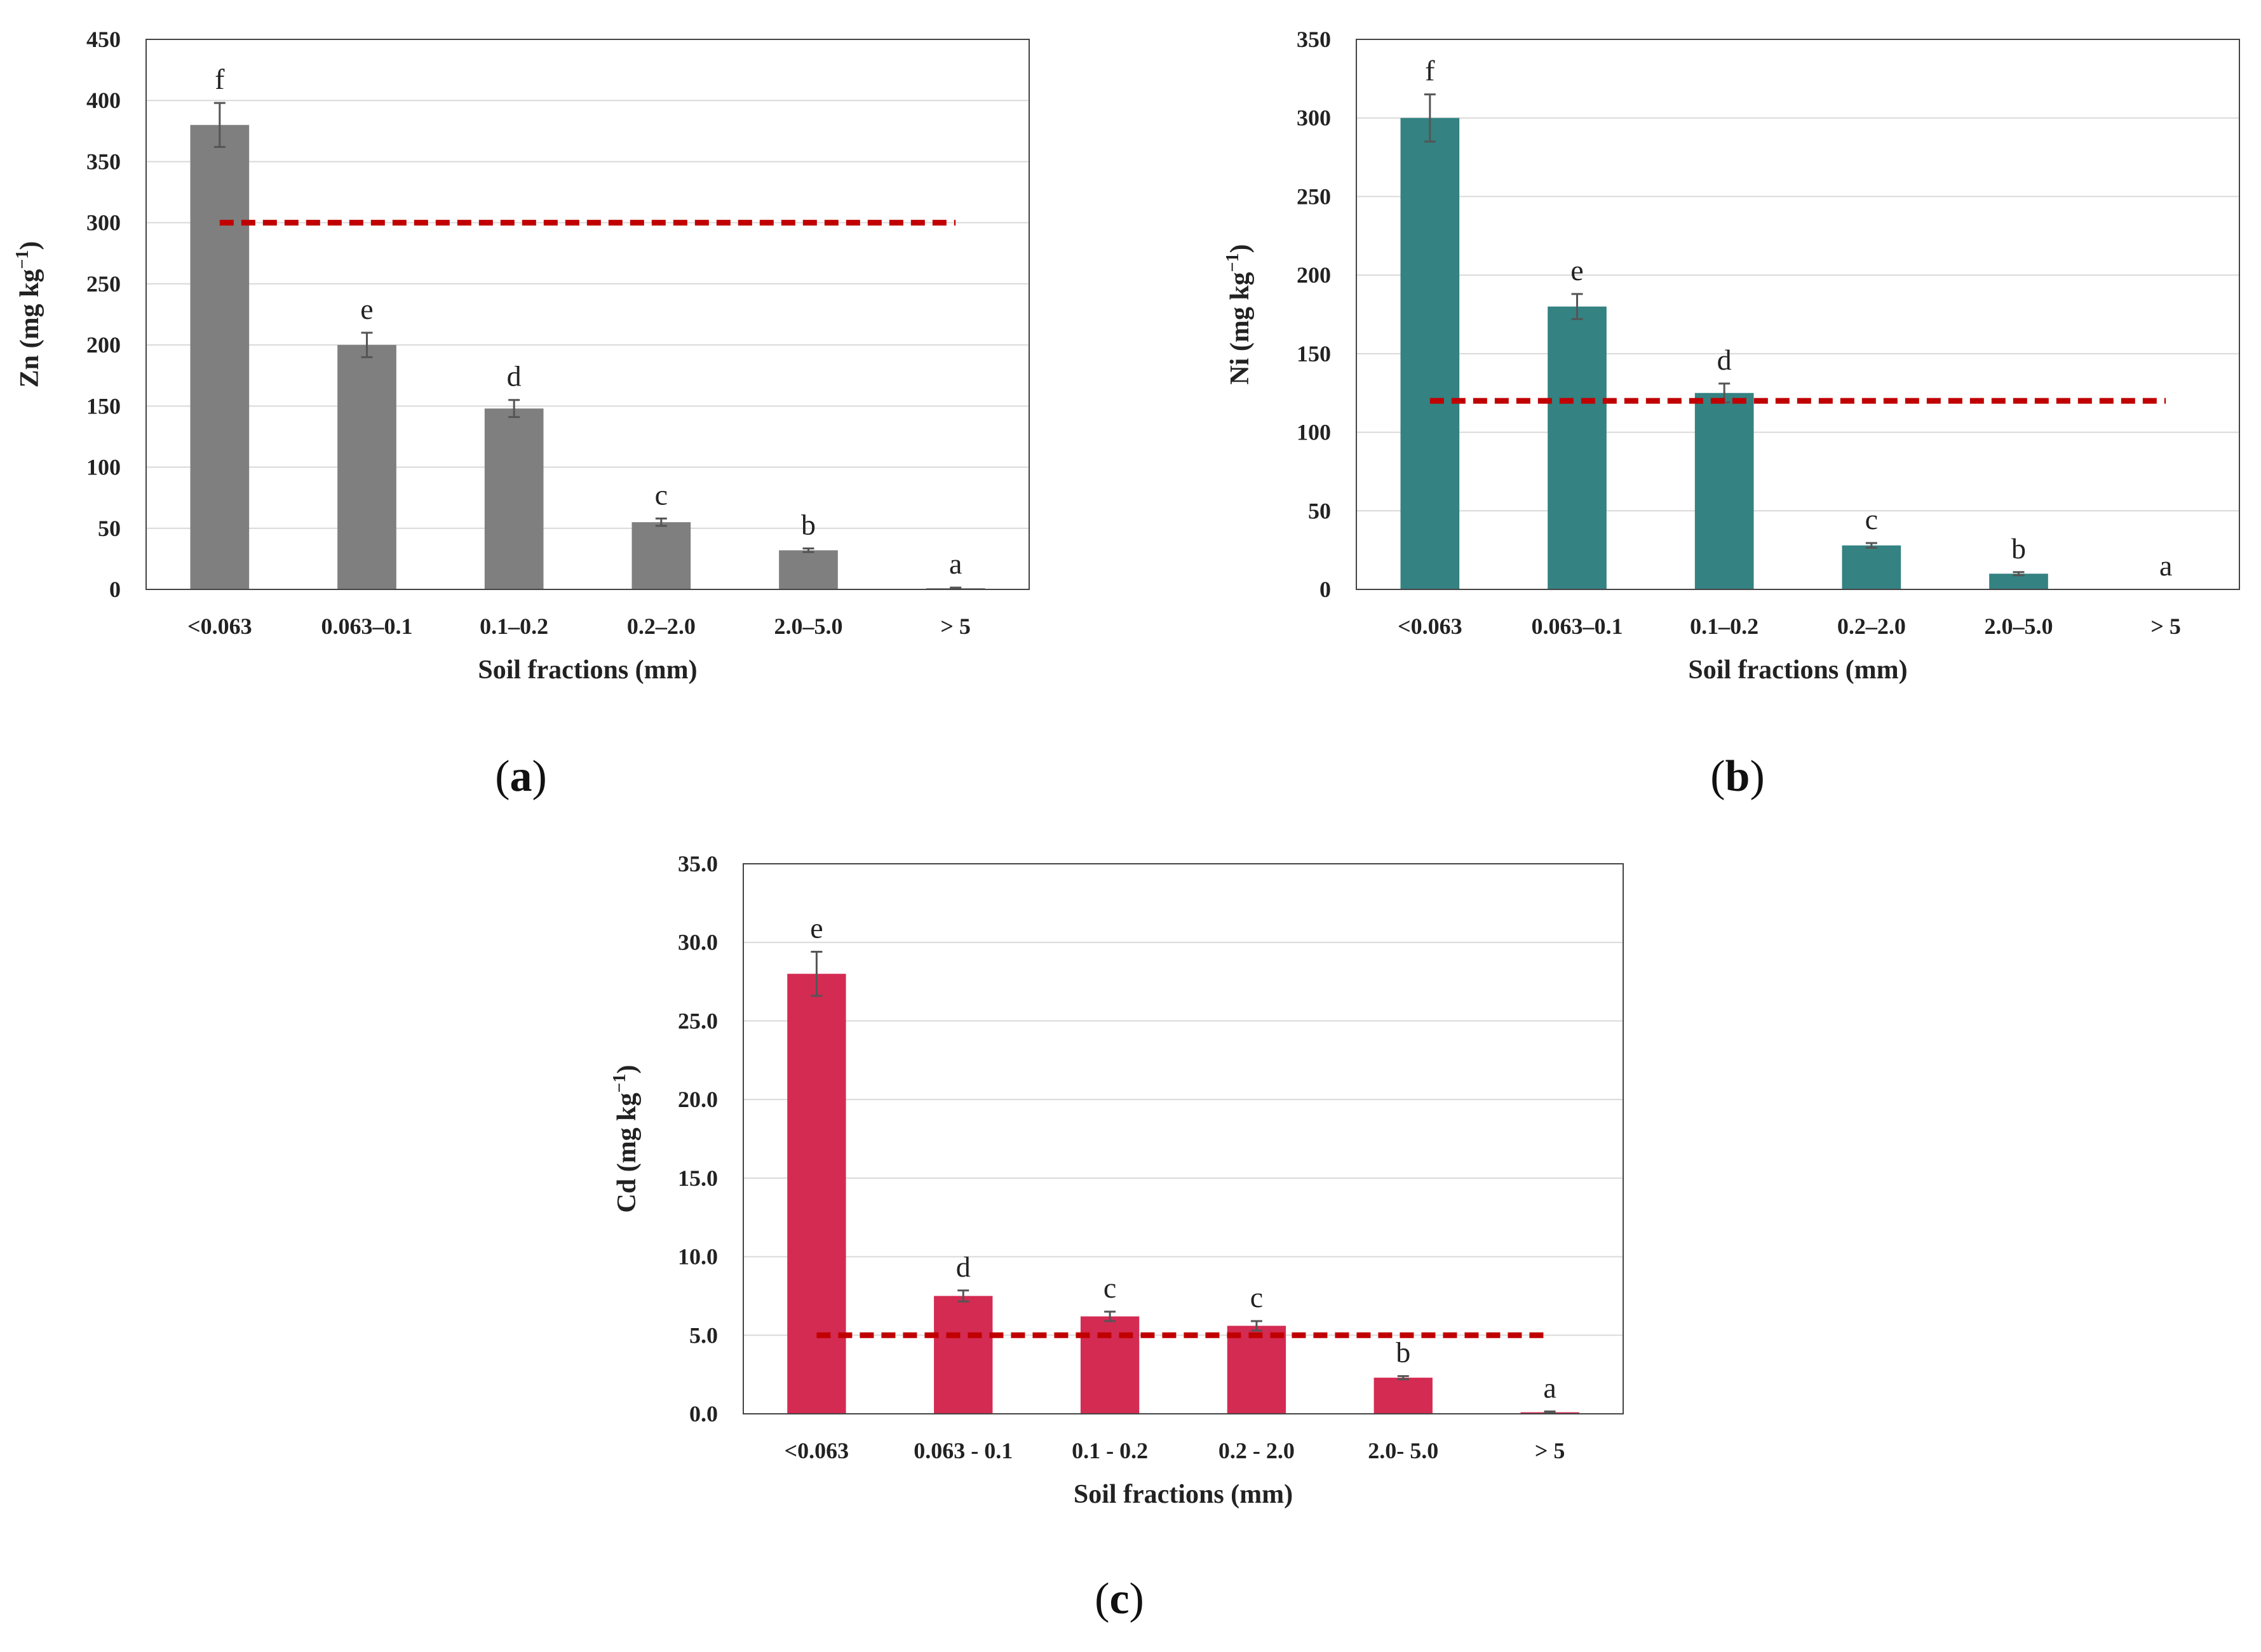 The height and width of the screenshot is (1652, 2261). I want to click on y-tick-label: 30.0, so click(698, 943).